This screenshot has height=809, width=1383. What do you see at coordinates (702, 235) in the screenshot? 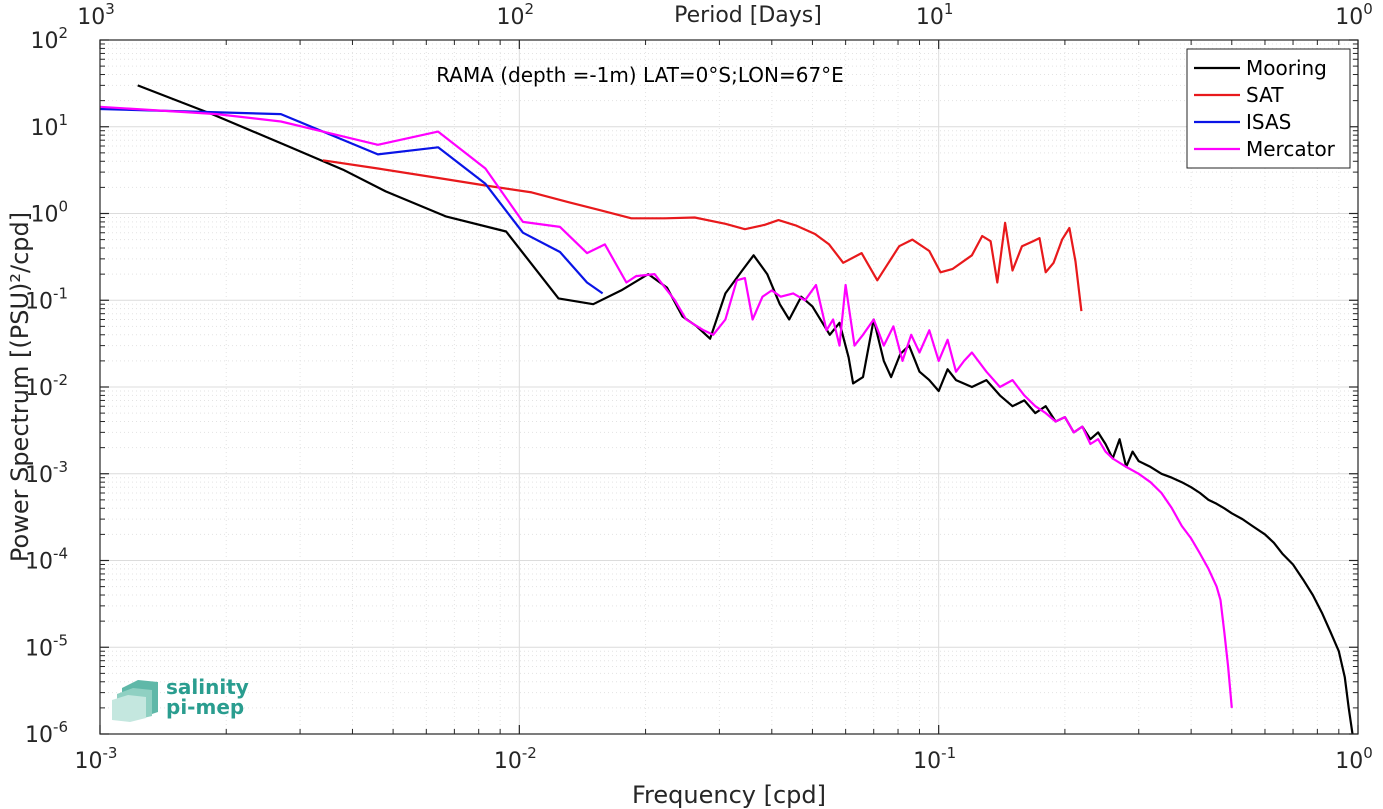
I see `series-line-sat` at bounding box center [702, 235].